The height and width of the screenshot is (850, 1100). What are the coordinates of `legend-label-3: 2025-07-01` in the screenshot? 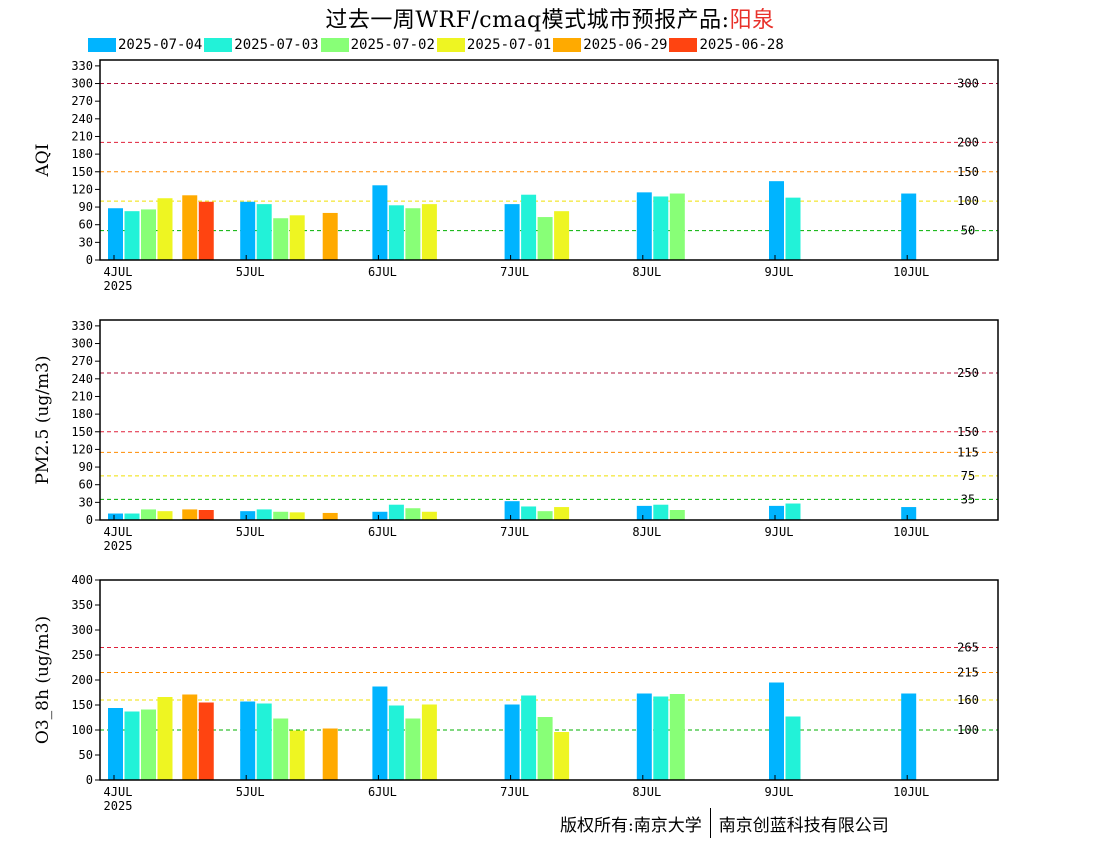 It's located at (509, 45).